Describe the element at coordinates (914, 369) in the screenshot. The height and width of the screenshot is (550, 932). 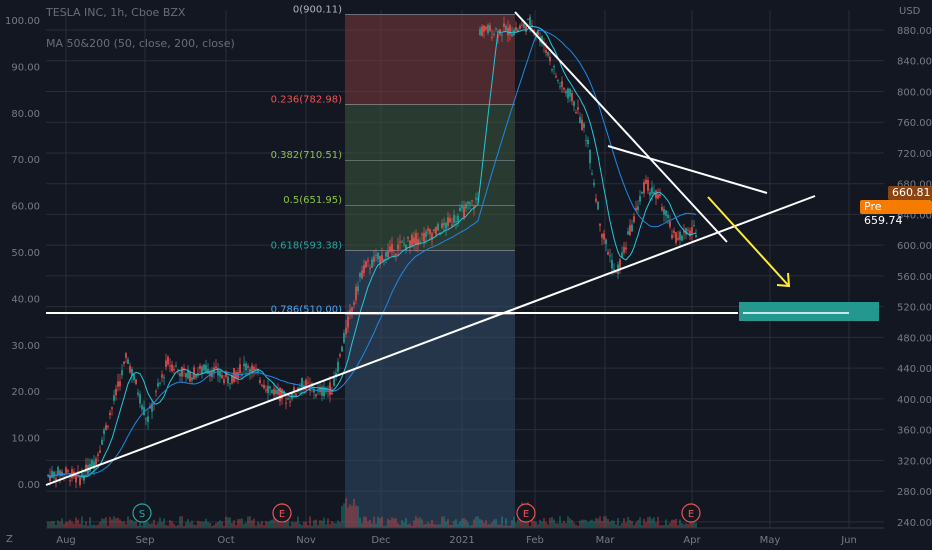
I see `right-axis-tick: 440.00` at that location.